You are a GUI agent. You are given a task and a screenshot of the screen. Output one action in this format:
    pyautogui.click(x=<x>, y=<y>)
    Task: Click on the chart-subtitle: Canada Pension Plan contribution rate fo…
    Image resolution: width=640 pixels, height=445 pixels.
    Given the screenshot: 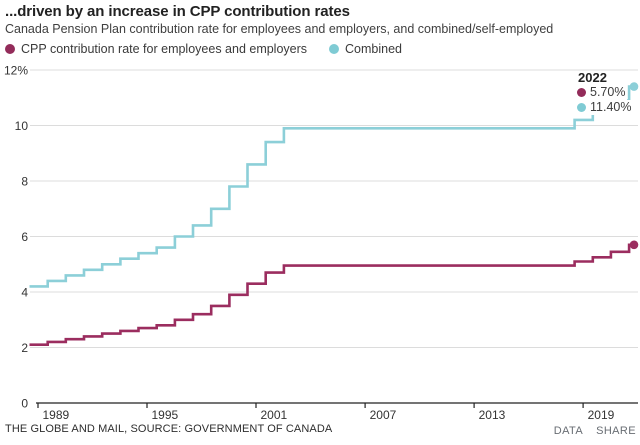 What is the action you would take?
    pyautogui.click(x=279, y=29)
    